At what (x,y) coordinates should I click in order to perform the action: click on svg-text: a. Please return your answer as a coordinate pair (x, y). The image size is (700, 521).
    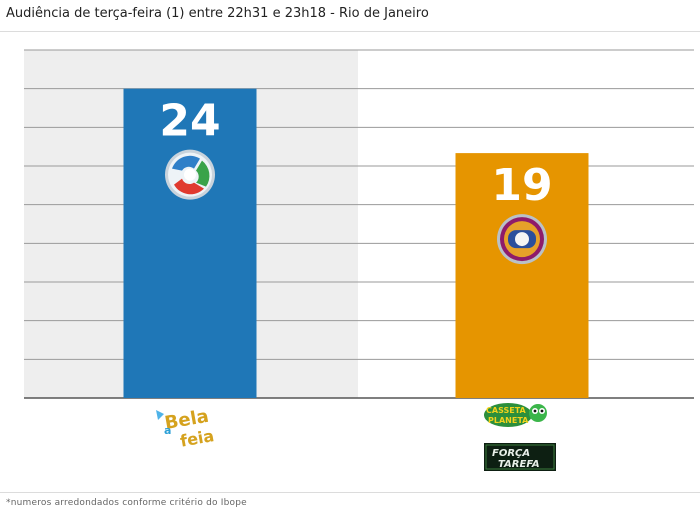
    Looking at the image, I should click on (167, 430).